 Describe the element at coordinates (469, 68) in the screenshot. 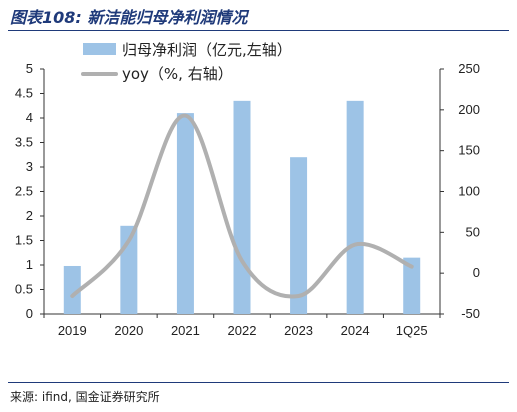

I see `right-tick-label: 250` at that location.